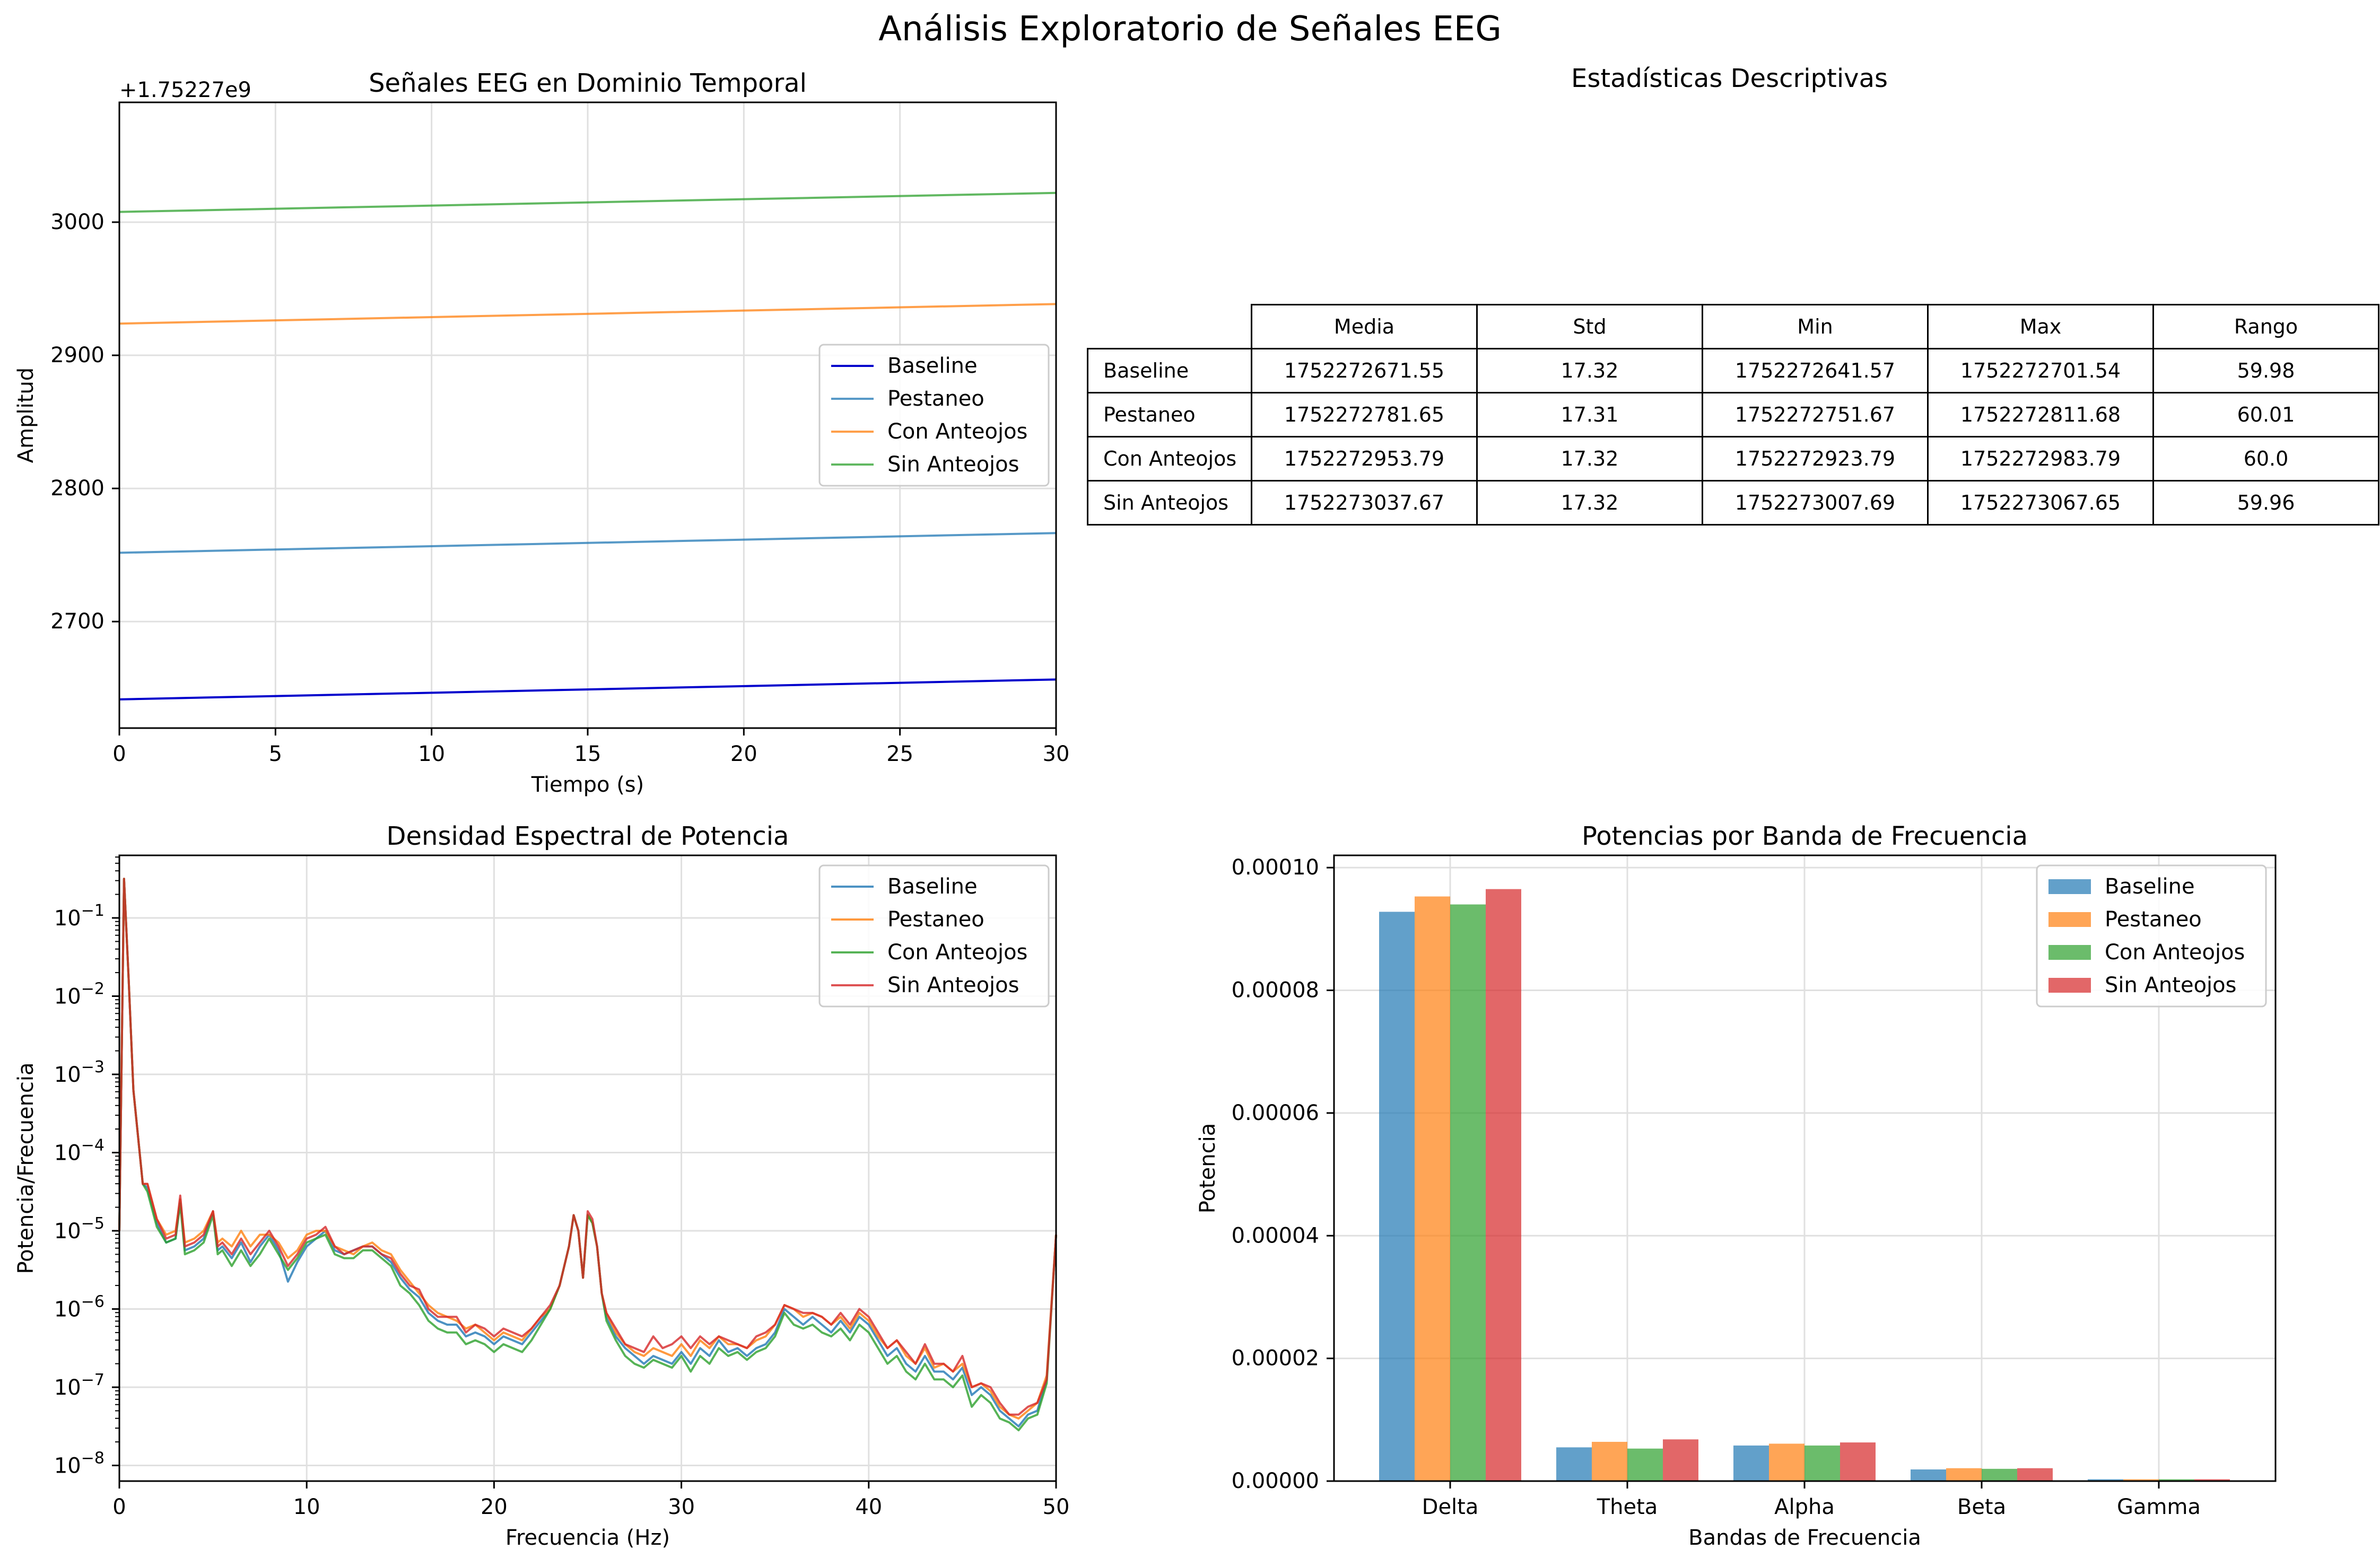 This screenshot has width=2380, height=1567. I want to click on x-tick-label: Alpha, so click(1804, 1507).